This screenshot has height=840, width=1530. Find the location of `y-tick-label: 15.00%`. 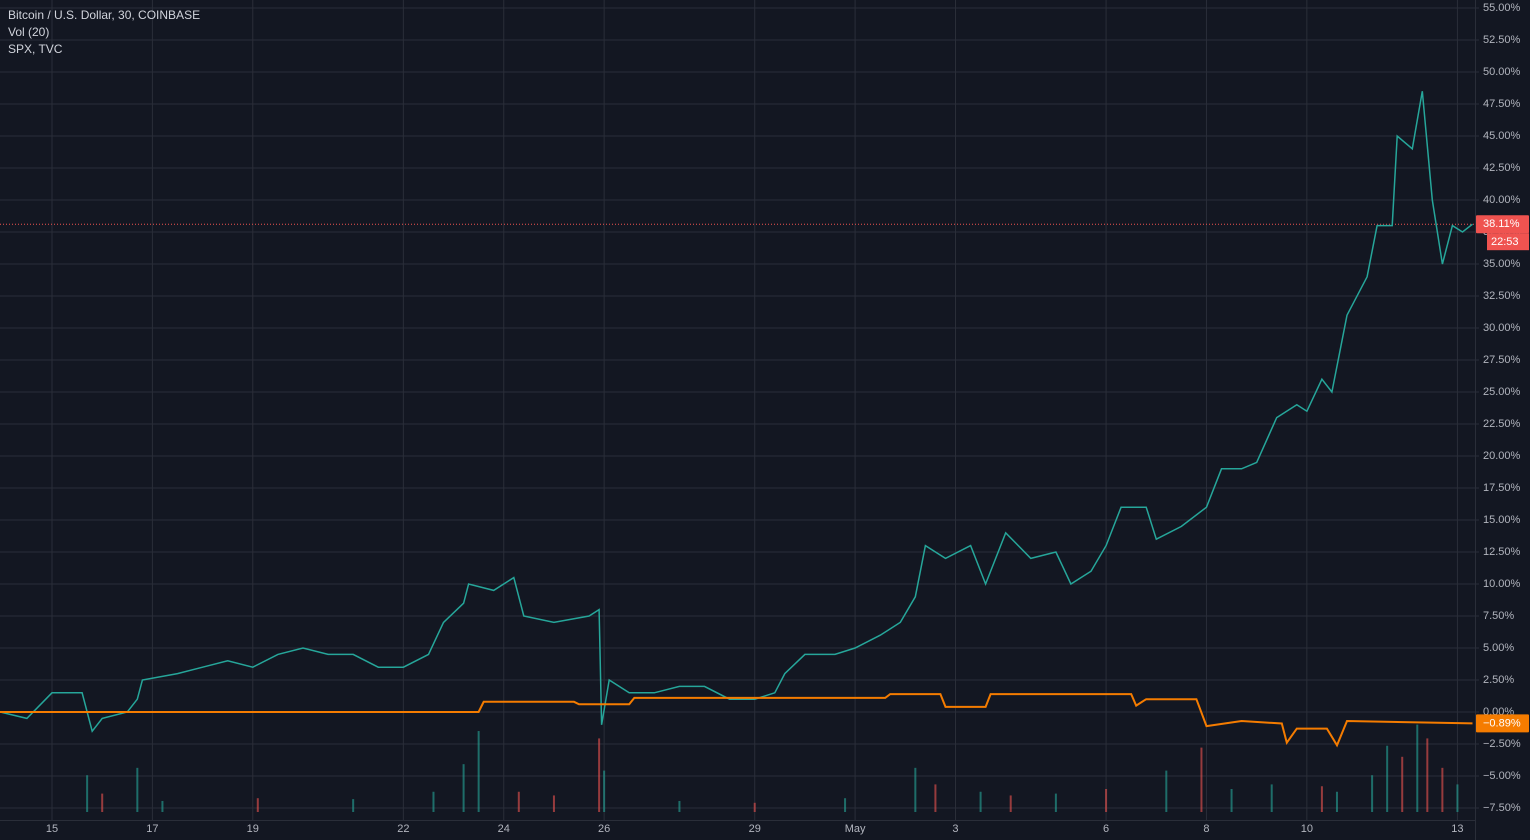

y-tick-label: 15.00% is located at coordinates (1502, 520).